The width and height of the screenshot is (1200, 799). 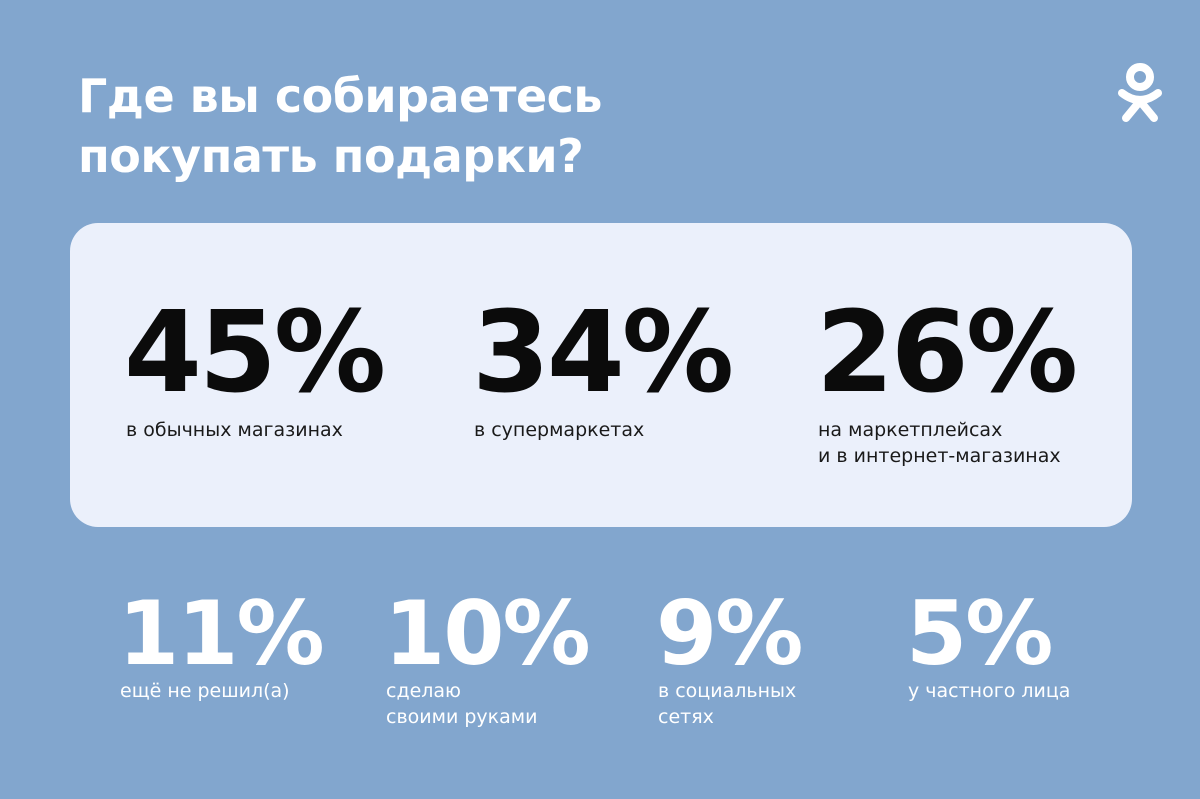 What do you see at coordinates (979, 633) in the screenshot?
I see `stat-value: 5%` at bounding box center [979, 633].